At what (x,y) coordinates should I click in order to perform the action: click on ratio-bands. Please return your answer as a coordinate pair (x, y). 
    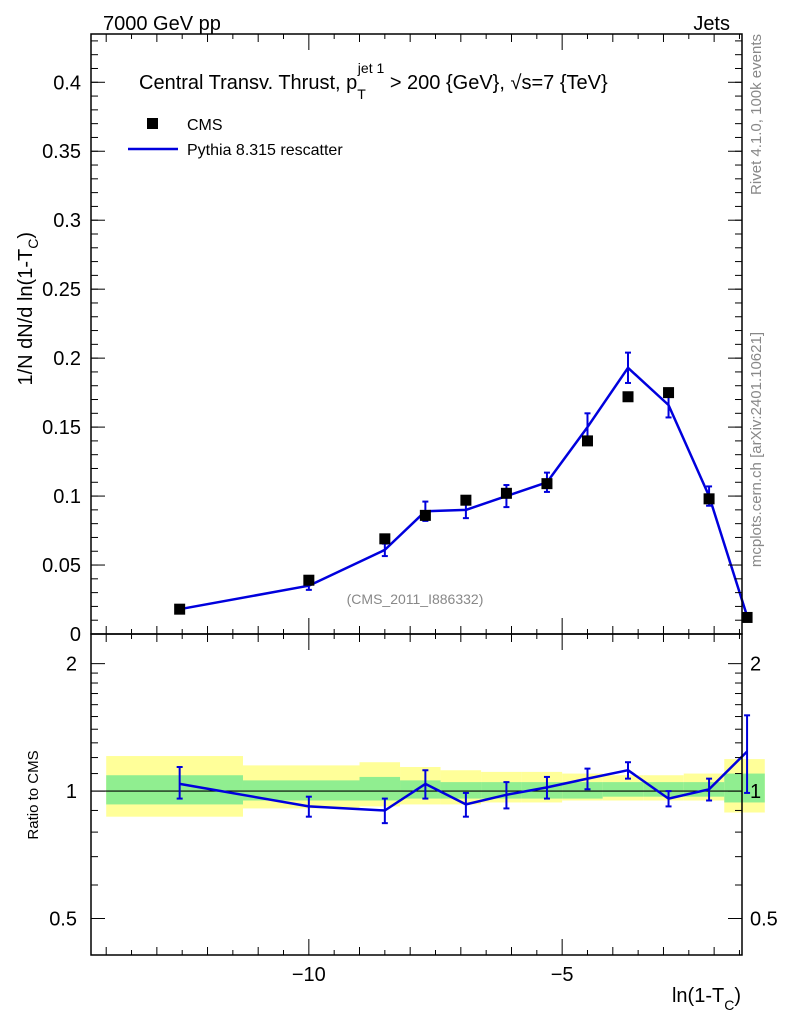
    Looking at the image, I should click on (428, 786).